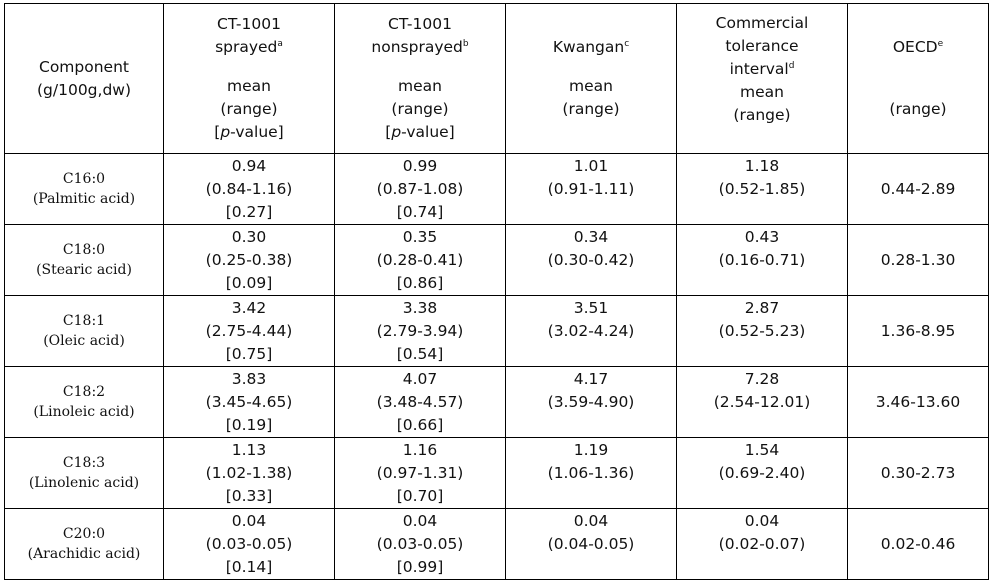  I want to click on nonsprayed-cell: 0.99 (0.87-1.08) [0.74], so click(420, 189).